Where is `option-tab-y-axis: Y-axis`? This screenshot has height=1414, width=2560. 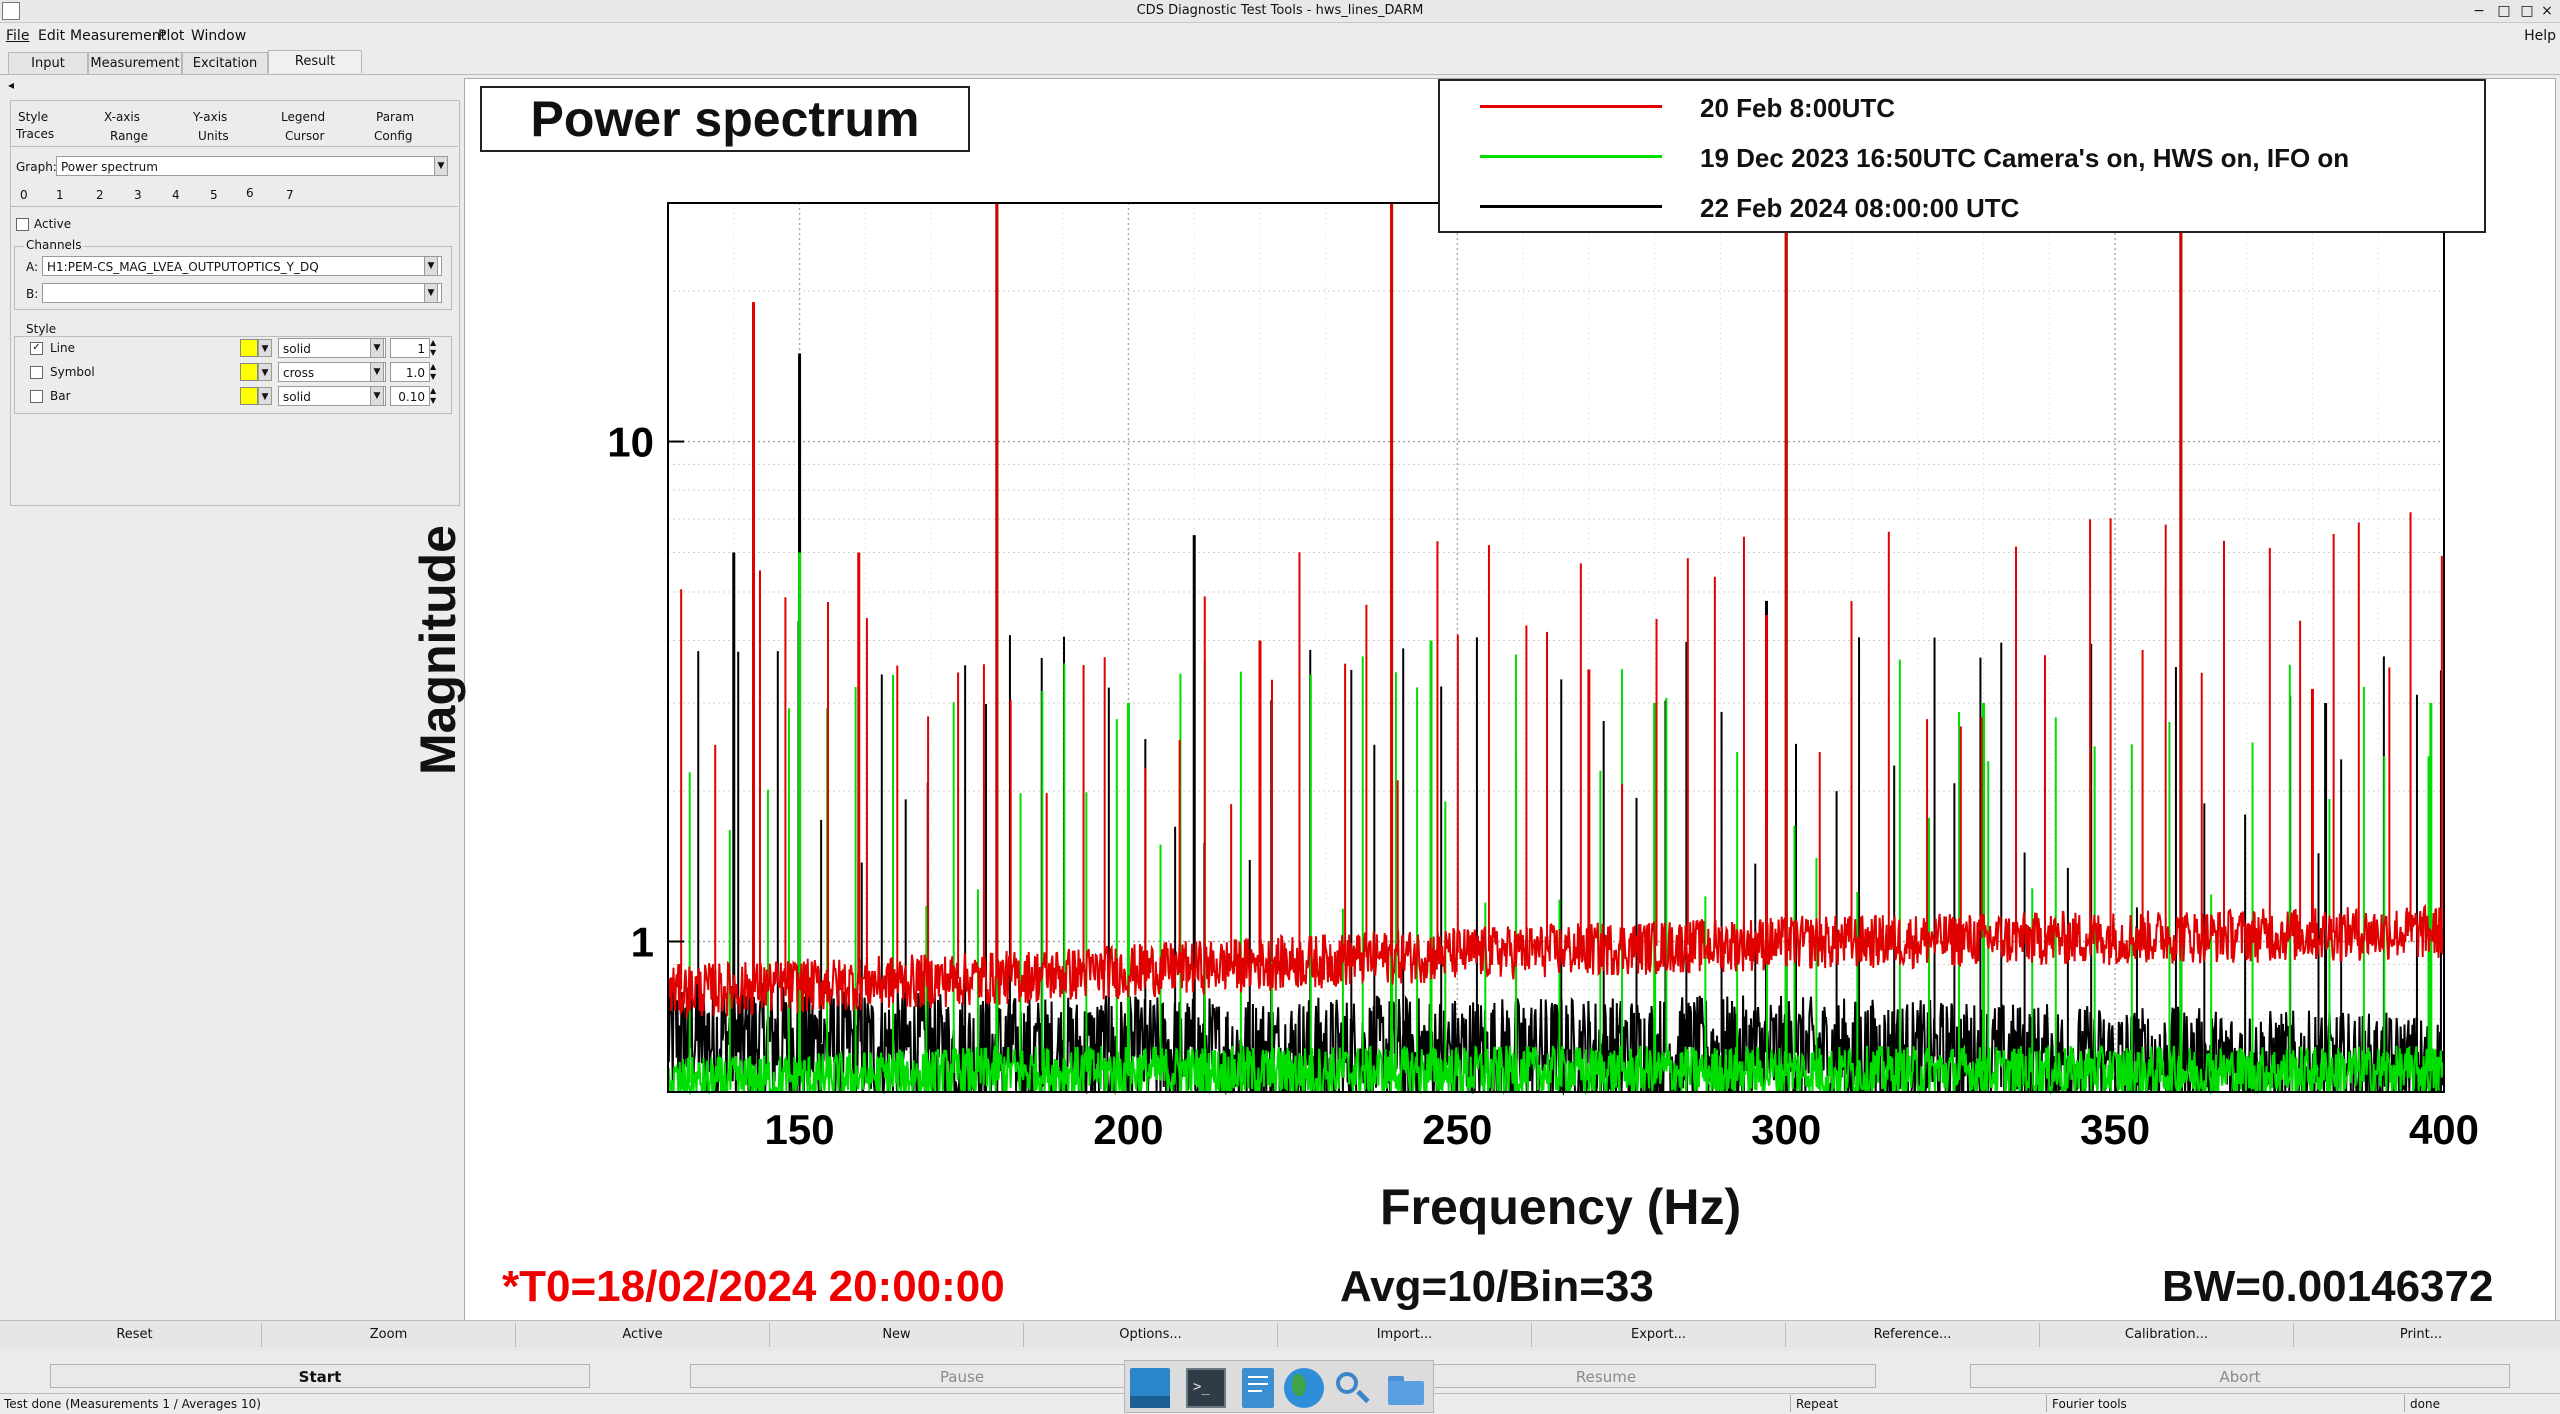
option-tab-y-axis: Y-axis is located at coordinates (210, 117).